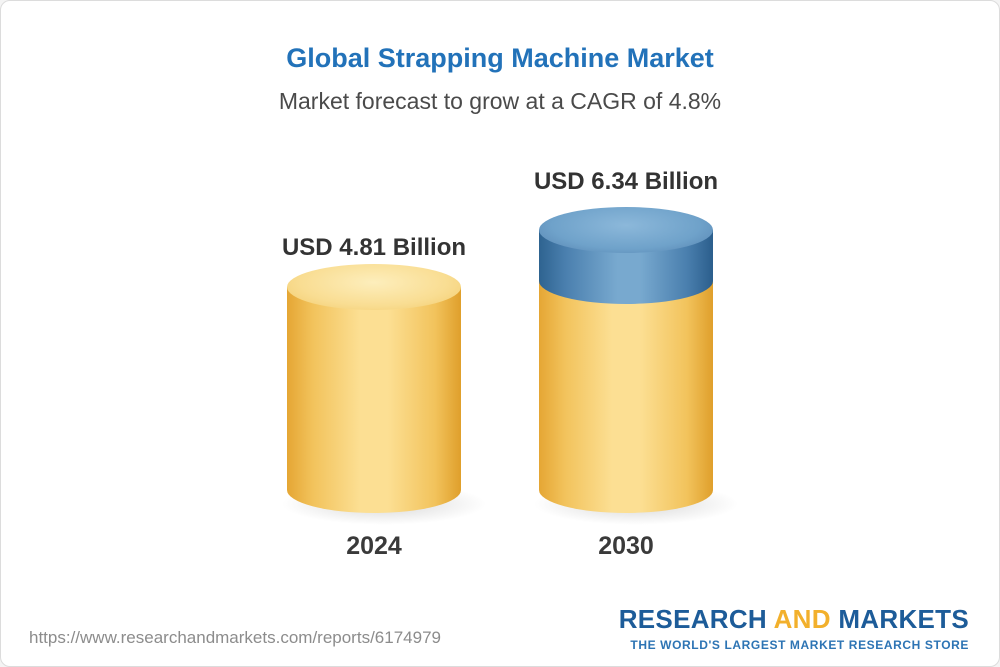  I want to click on value-label-2024: USD 4.81 Billion, so click(374, 247).